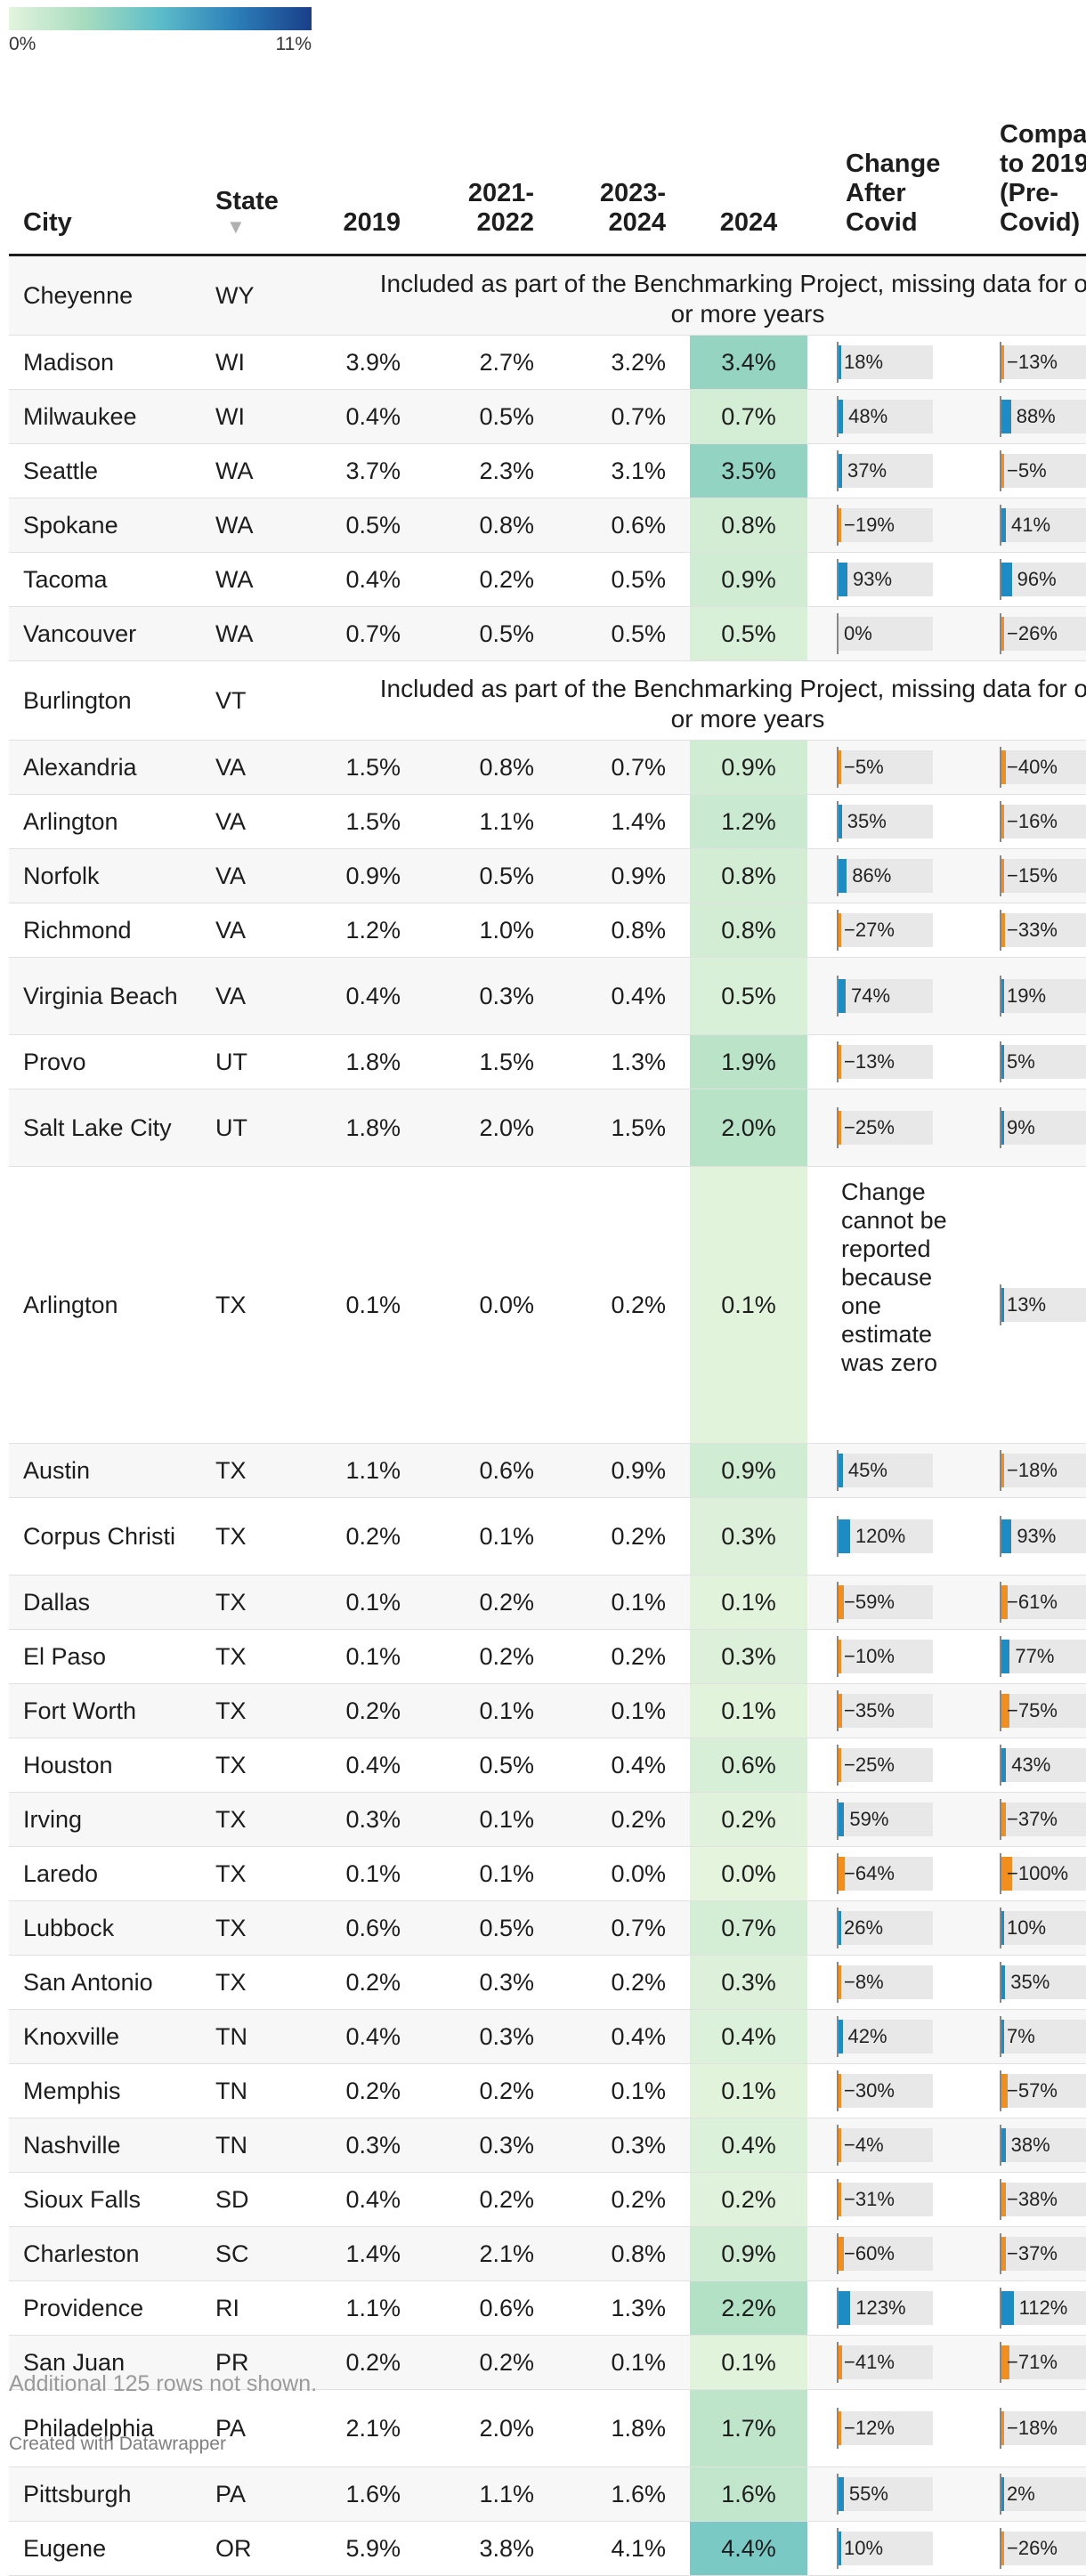  I want to click on compared-to-2019-cell: 41%, so click(1043, 525).